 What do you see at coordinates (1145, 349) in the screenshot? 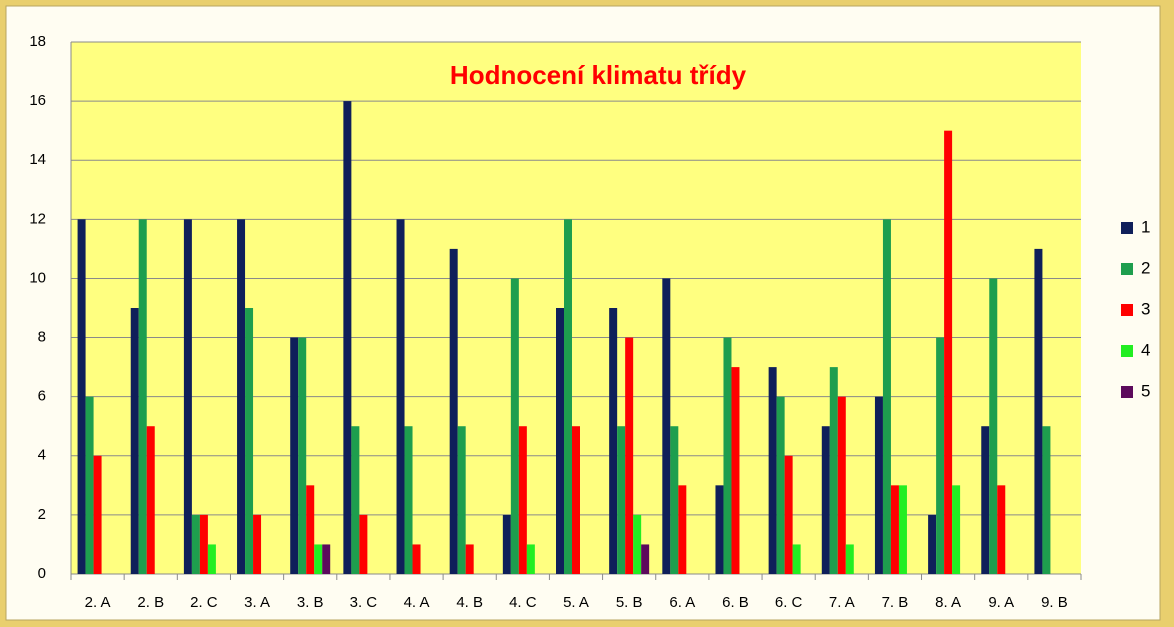
I see `legend-label: 4` at bounding box center [1145, 349].